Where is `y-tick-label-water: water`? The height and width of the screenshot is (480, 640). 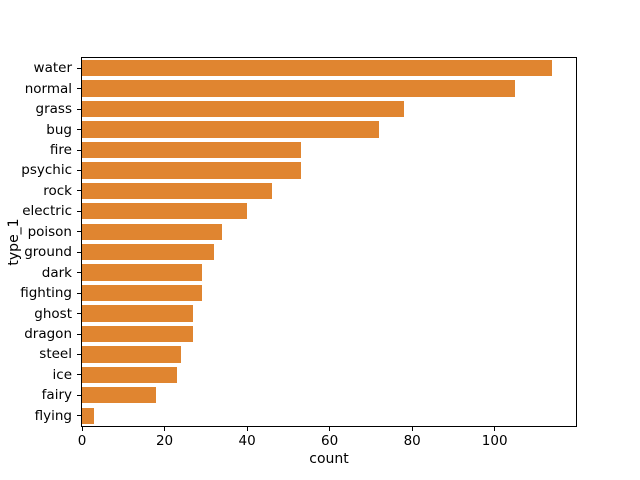 y-tick-label-water: water is located at coordinates (52, 68).